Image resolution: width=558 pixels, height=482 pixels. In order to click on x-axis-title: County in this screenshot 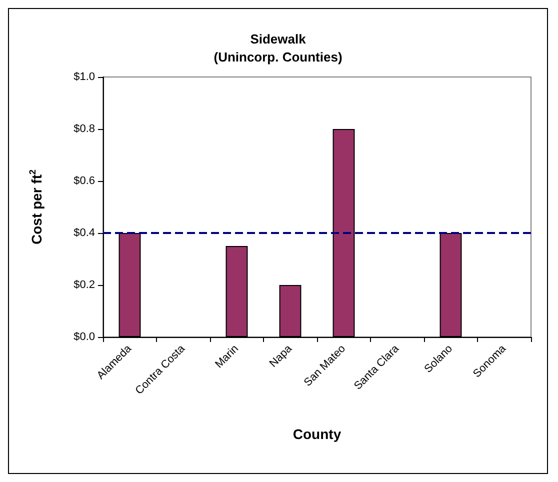, I will do `click(317, 434)`.